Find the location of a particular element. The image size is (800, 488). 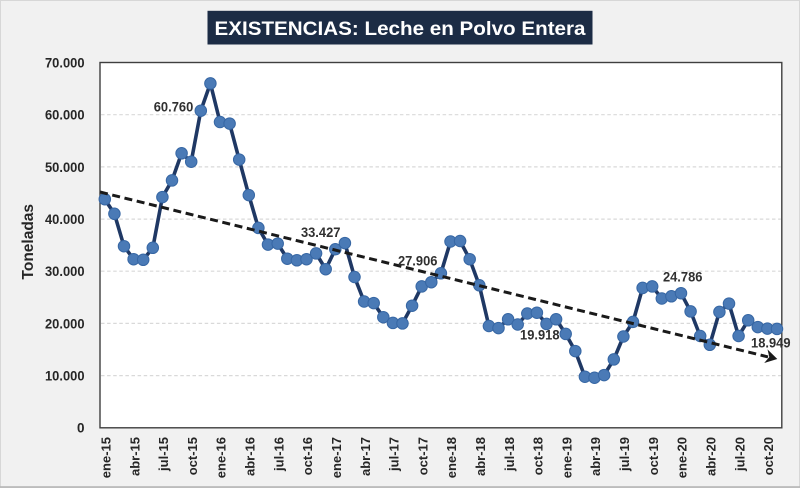

svg-text: 30.000 is located at coordinates (65, 271).